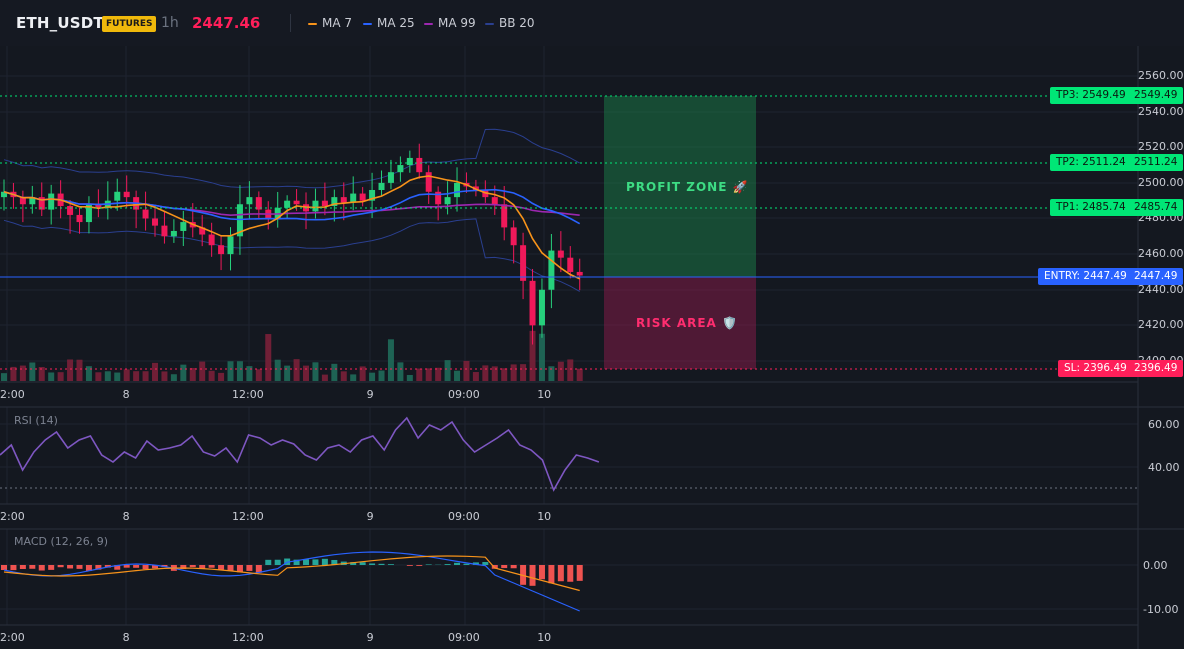  Describe the element at coordinates (389, 23) in the screenshot. I see `legend-ma25: MA 25` at that location.